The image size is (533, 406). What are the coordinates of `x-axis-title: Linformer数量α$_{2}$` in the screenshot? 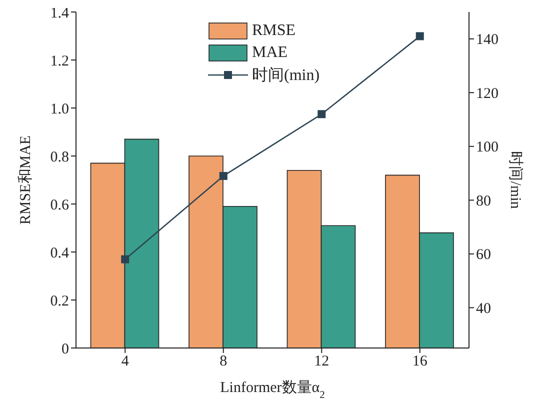 It's located at (272, 390).